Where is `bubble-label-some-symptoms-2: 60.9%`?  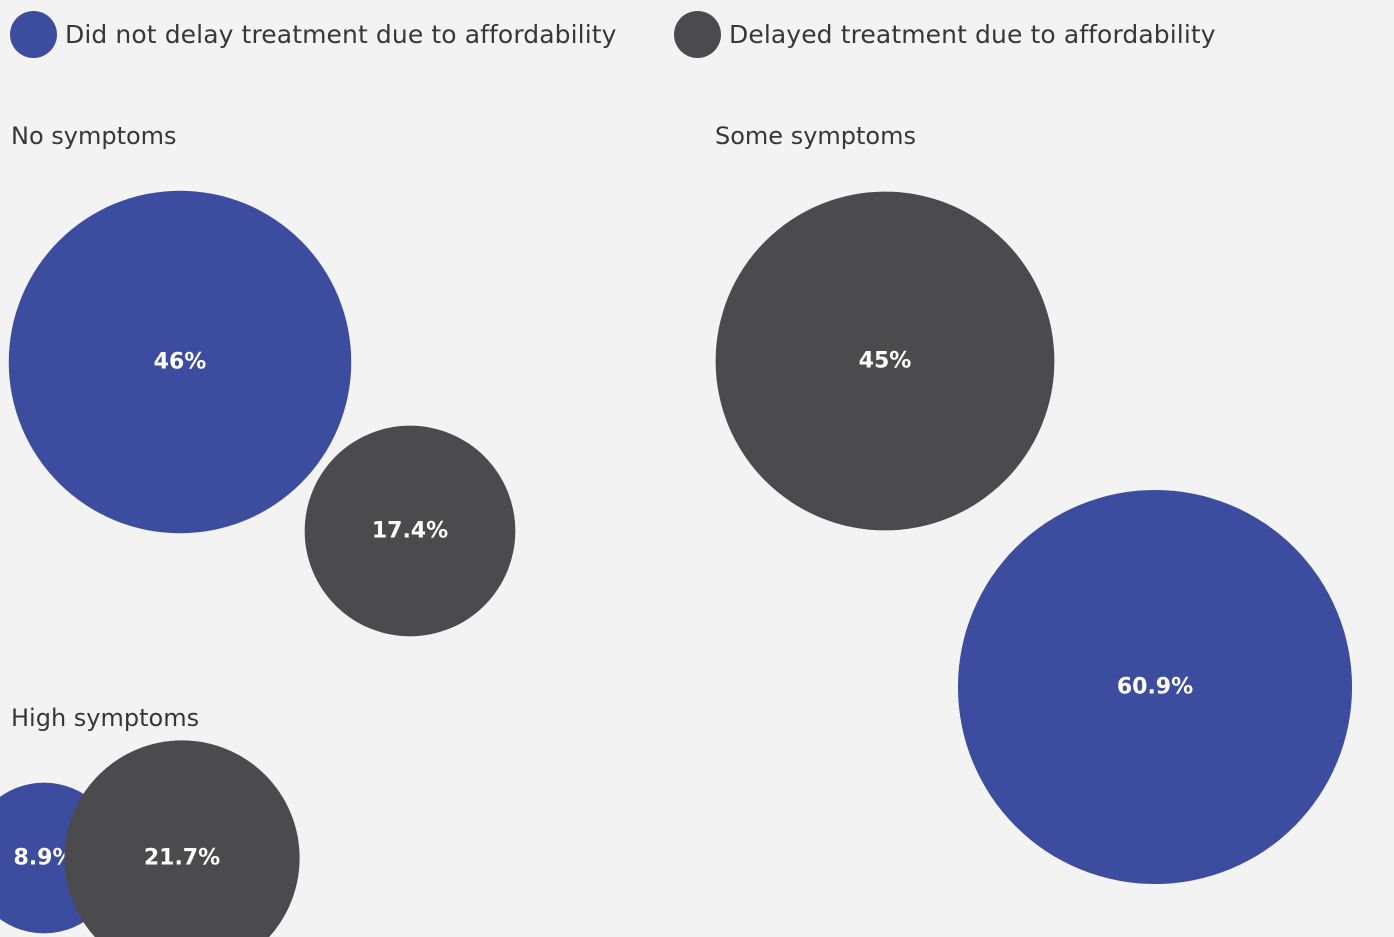
bubble-label-some-symptoms-2: 60.9% is located at coordinates (1155, 687).